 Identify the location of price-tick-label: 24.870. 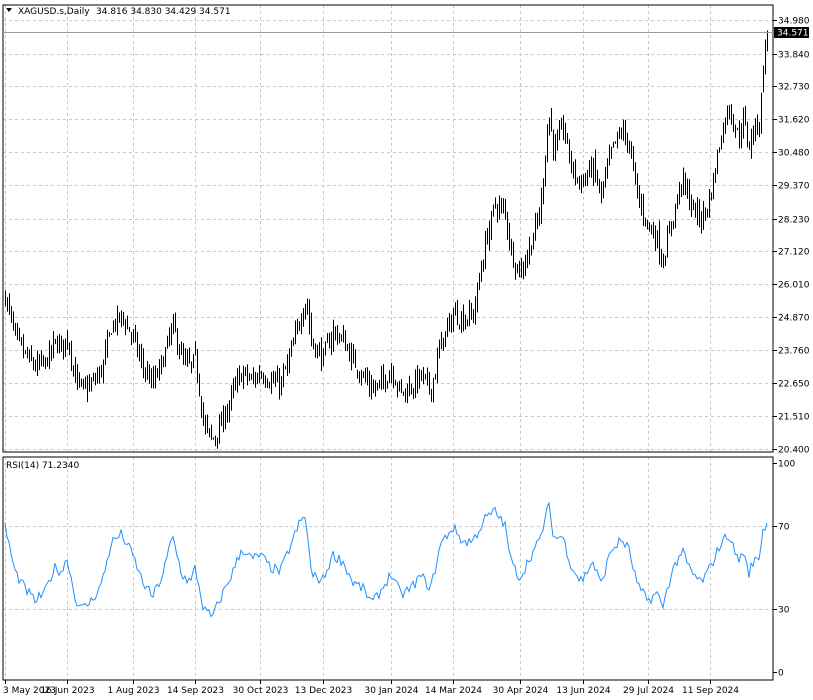
(794, 319).